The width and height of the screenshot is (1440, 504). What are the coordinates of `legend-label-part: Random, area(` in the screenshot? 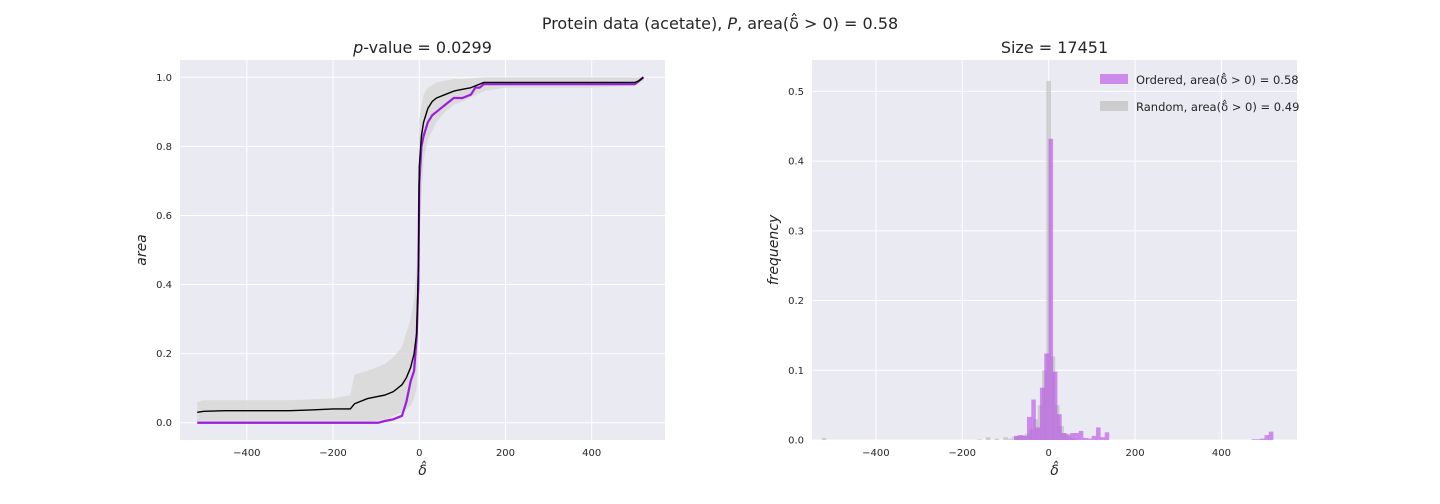 It's located at (1178, 107).